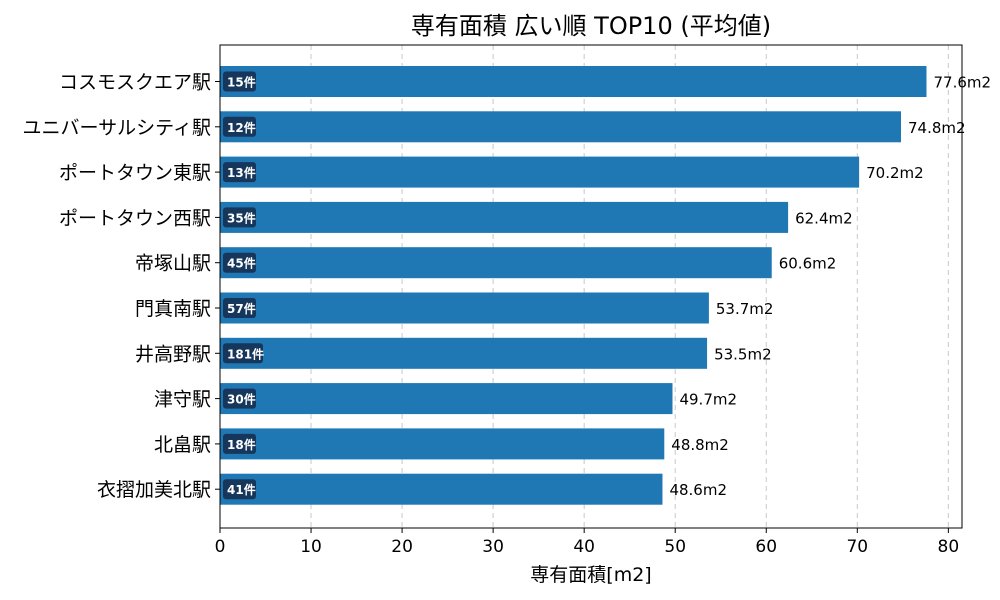 The image size is (1000, 600). What do you see at coordinates (135, 83) in the screenshot?
I see `category-label: コスモスクエア駅` at bounding box center [135, 83].